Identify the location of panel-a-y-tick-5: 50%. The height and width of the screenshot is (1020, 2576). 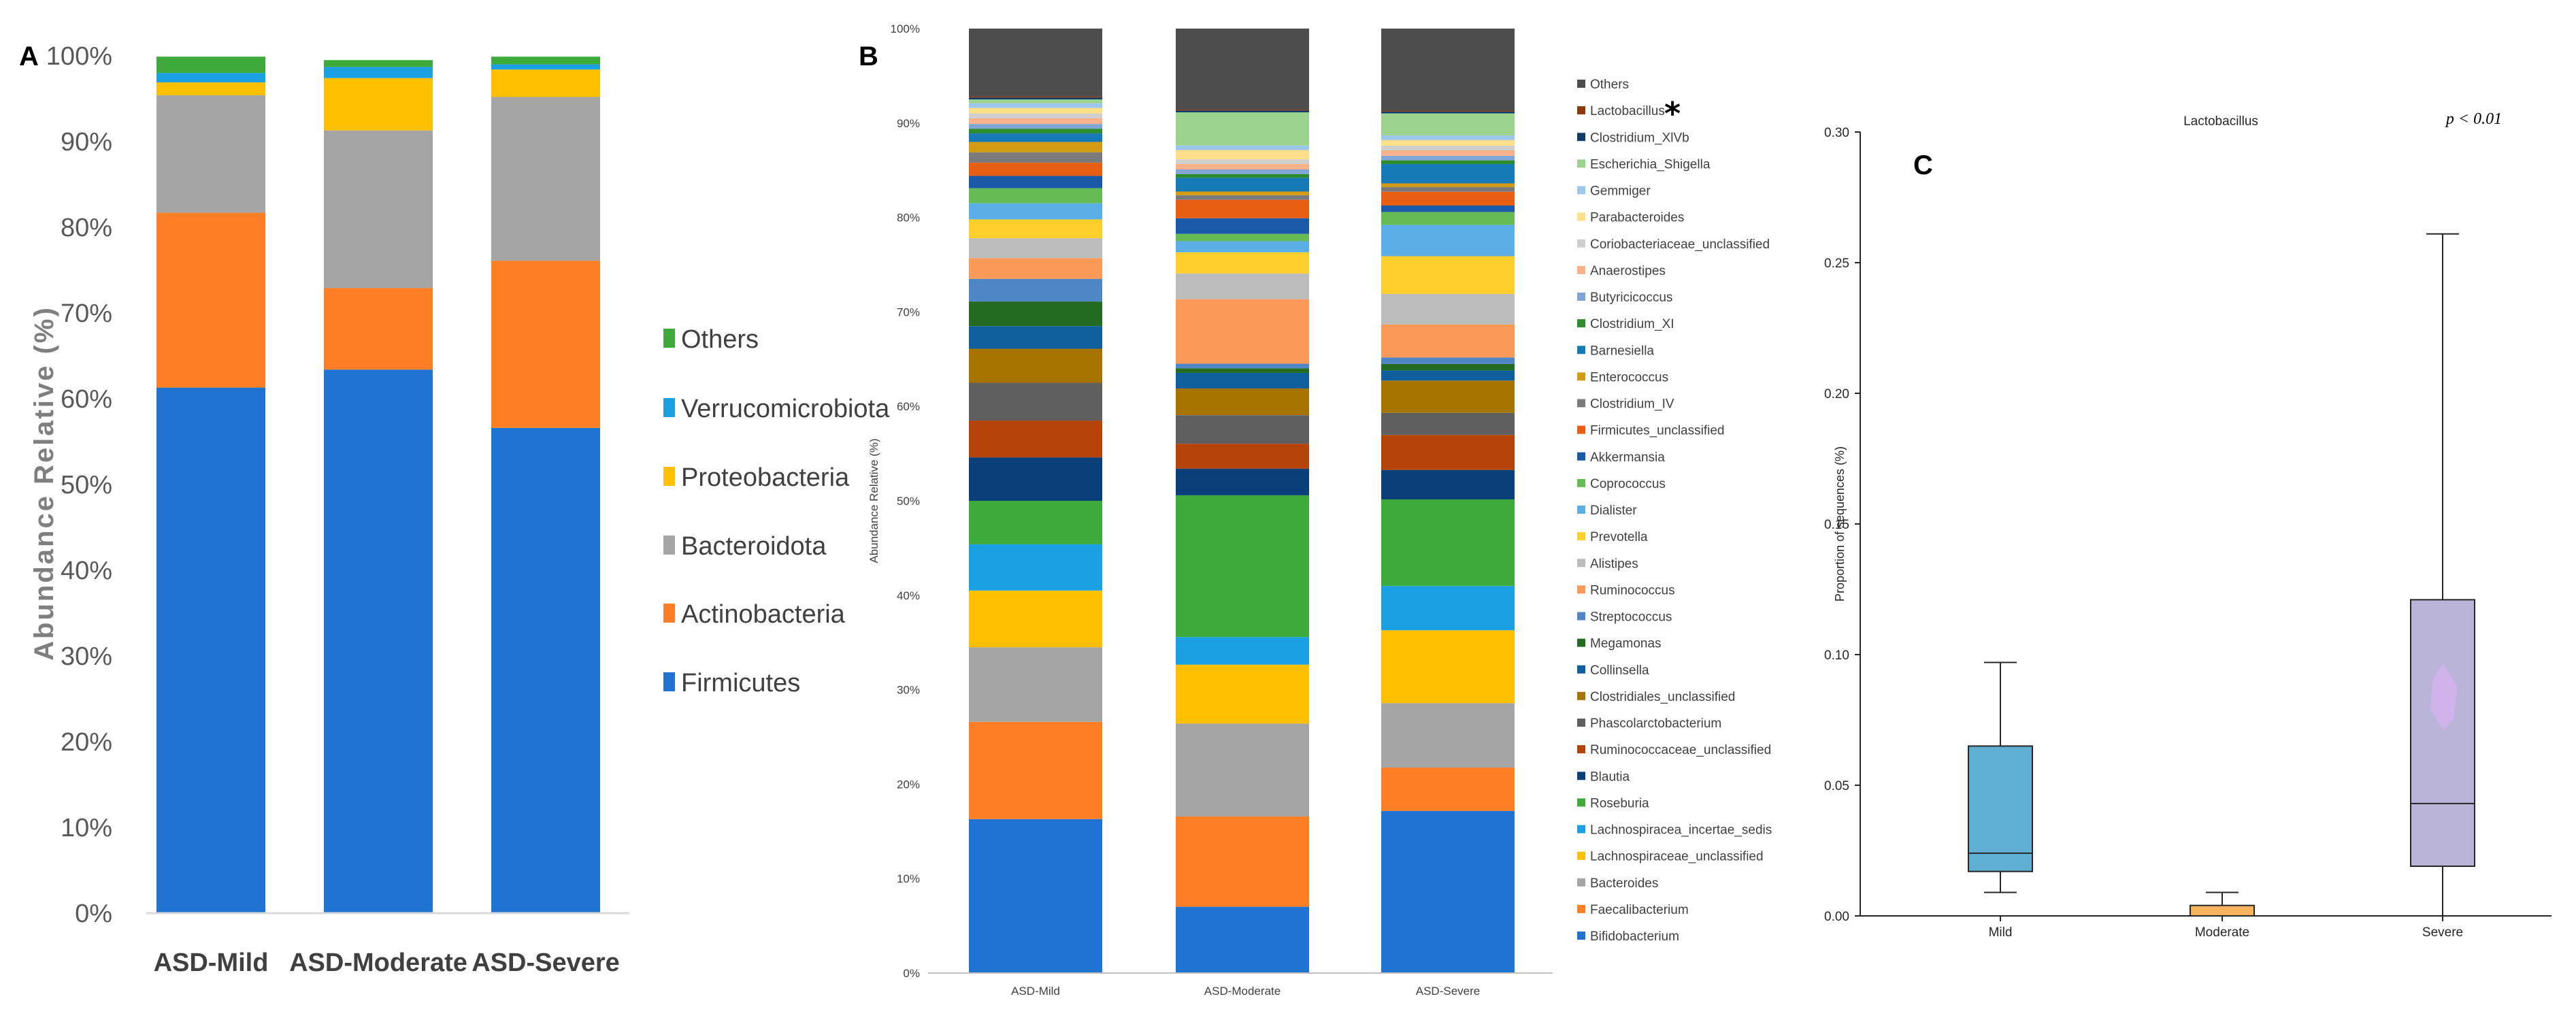
(87, 485).